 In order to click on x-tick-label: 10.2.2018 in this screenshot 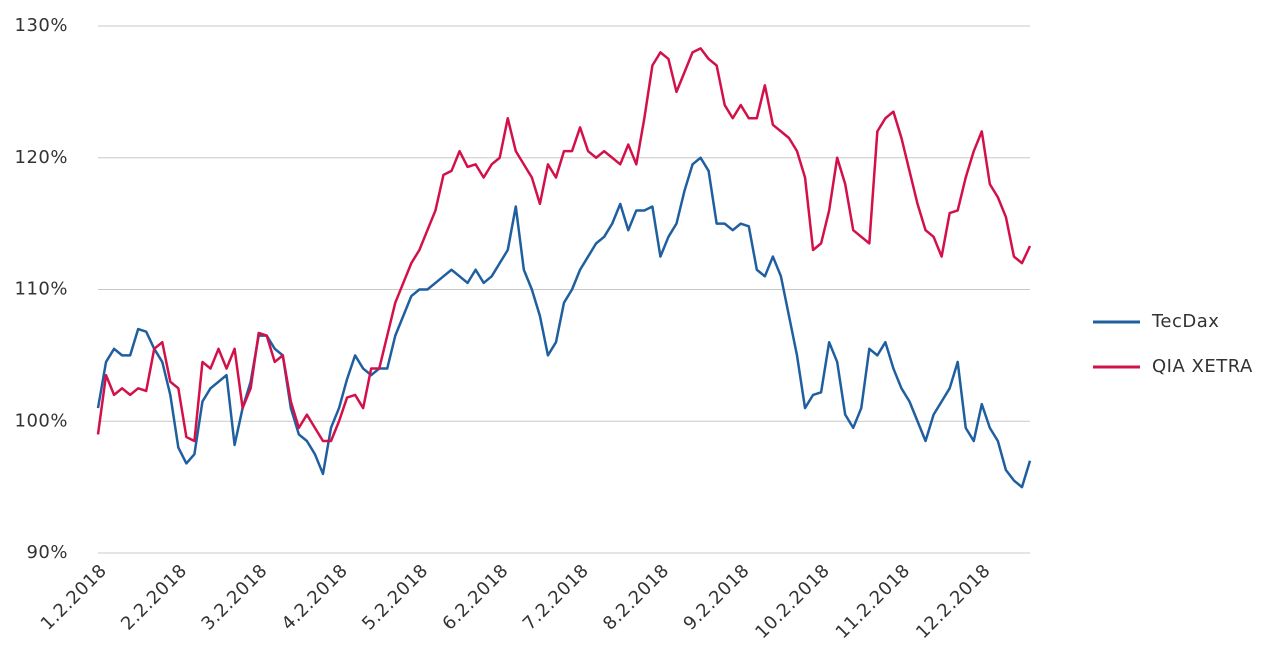, I will do `click(792, 601)`.